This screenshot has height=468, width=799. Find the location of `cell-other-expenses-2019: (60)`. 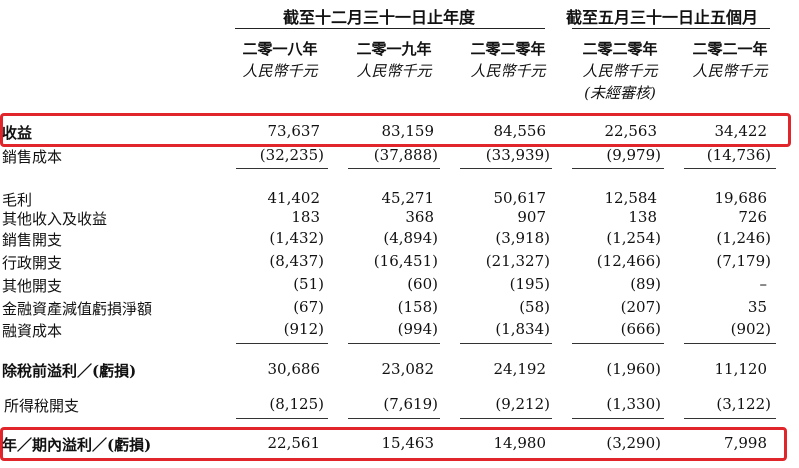

cell-other-expenses-2019: (60) is located at coordinates (422, 284).